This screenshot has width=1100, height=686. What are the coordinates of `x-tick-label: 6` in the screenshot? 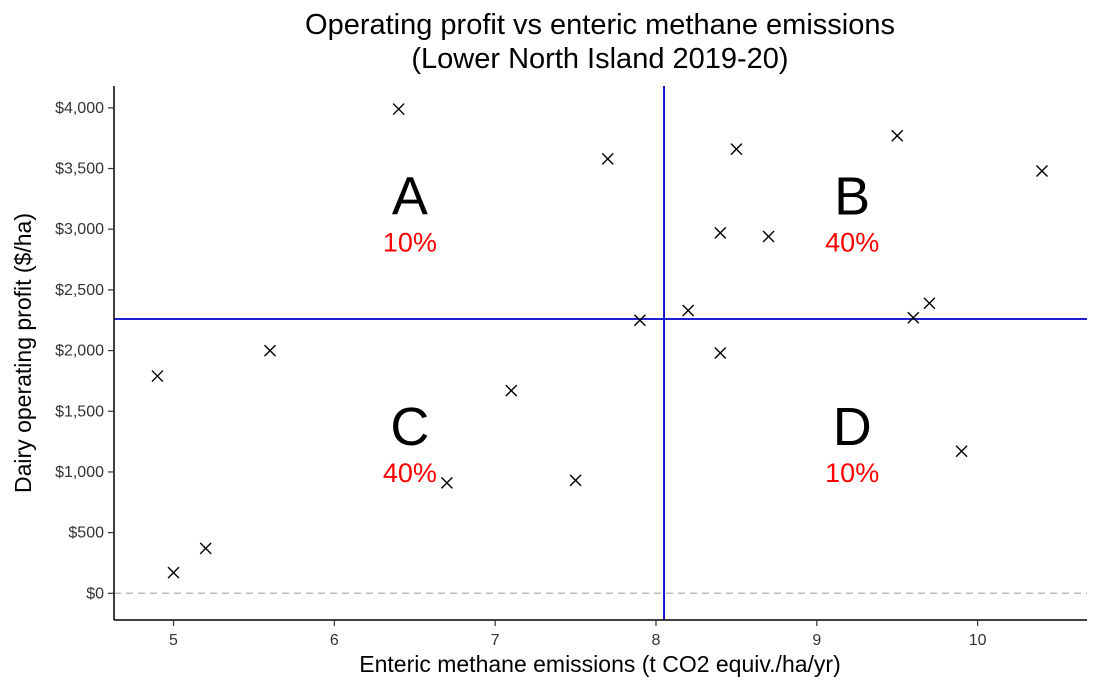 It's located at (334, 640).